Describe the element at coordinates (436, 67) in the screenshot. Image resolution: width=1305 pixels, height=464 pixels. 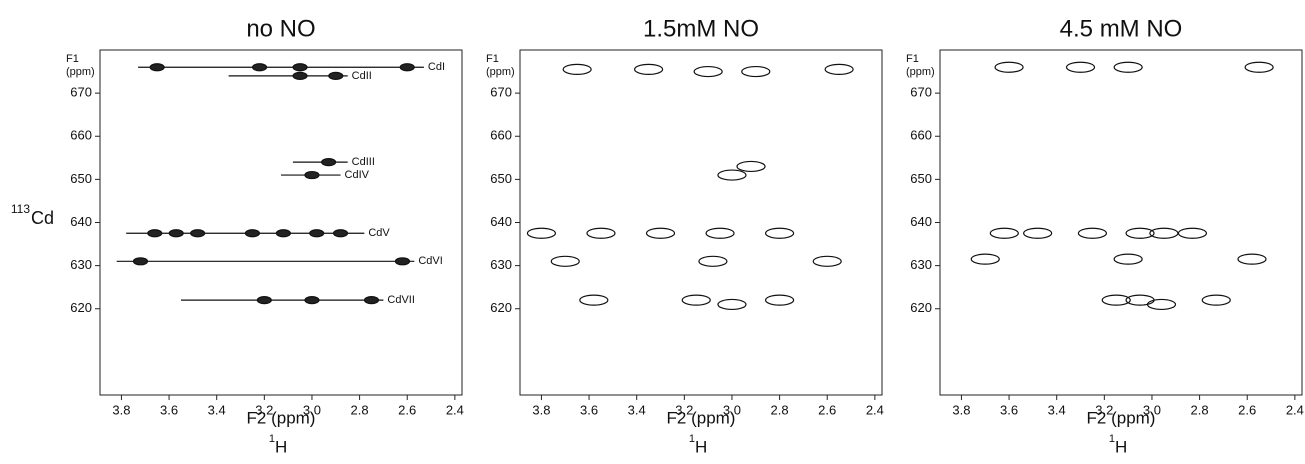
I see `peak-label: CdI` at that location.